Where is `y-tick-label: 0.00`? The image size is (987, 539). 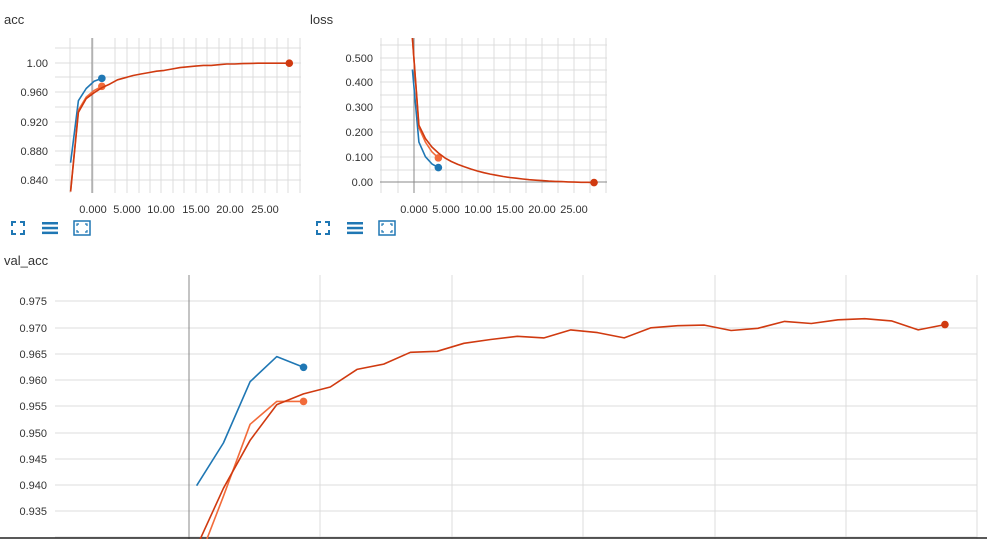 y-tick-label: 0.00 is located at coordinates (362, 183).